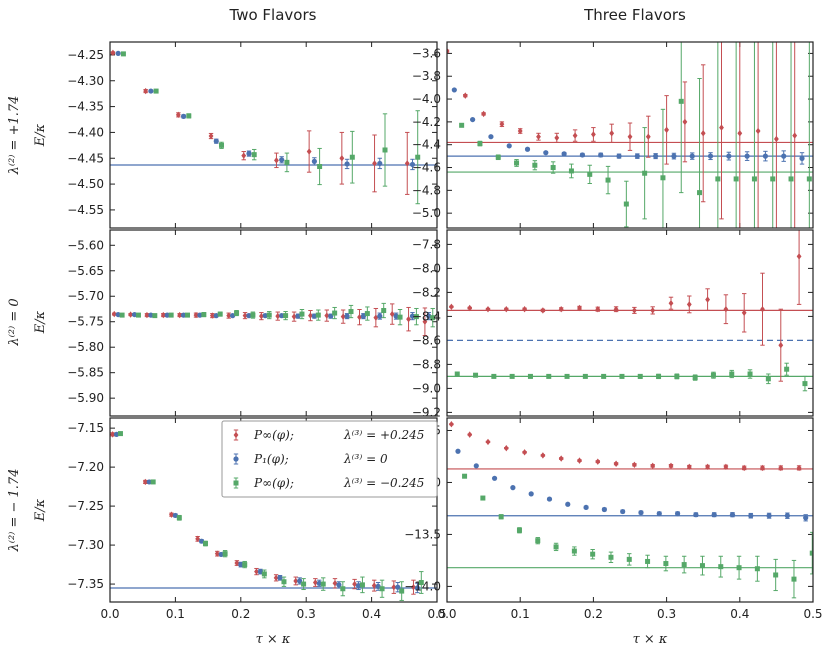  I want to click on column-title-three-flavors: Three Flavors, so click(634, 15).